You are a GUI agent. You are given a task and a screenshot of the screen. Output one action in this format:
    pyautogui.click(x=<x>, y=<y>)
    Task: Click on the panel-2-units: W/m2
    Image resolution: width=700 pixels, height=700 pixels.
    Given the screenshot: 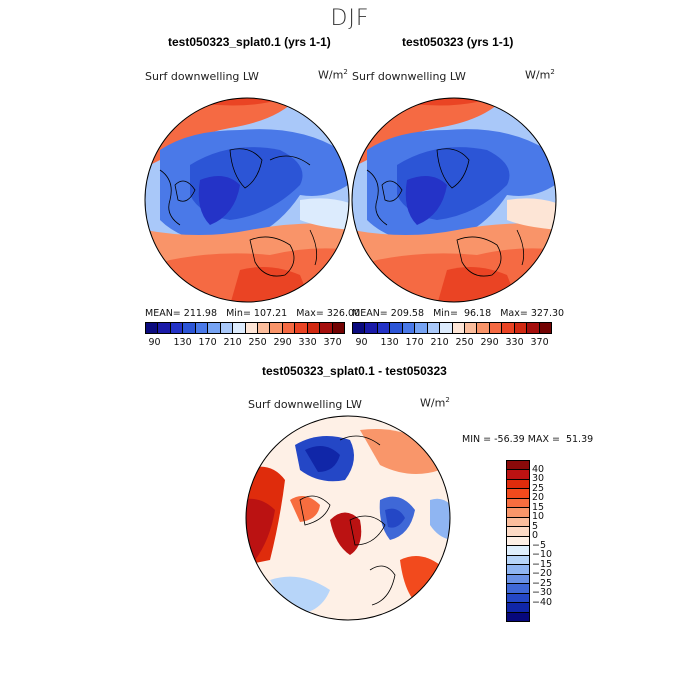 What is the action you would take?
    pyautogui.click(x=540, y=75)
    